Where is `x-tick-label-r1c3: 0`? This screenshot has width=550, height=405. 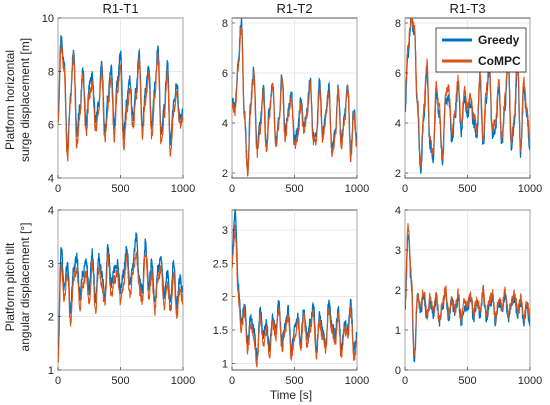 x-tick-label-r1c3: 0 is located at coordinates (405, 189).